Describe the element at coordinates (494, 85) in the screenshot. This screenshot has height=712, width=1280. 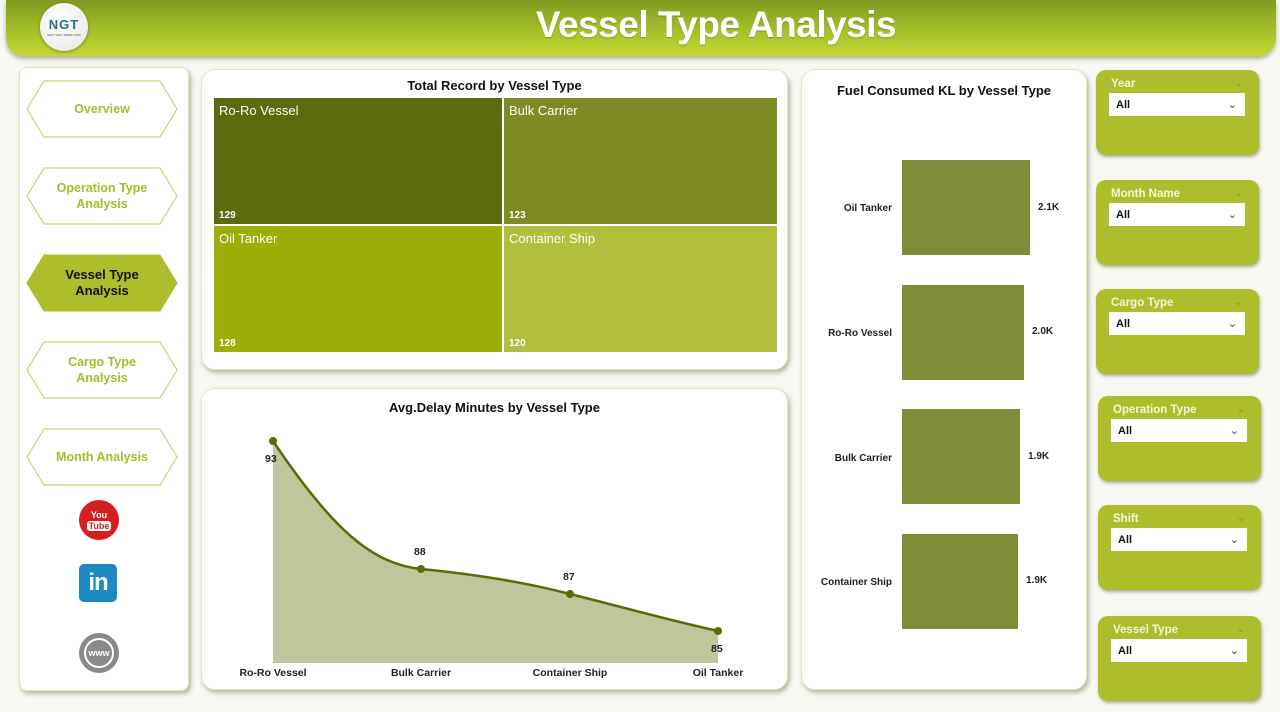
I see `treemap-title: Total Record by Vessel Type` at that location.